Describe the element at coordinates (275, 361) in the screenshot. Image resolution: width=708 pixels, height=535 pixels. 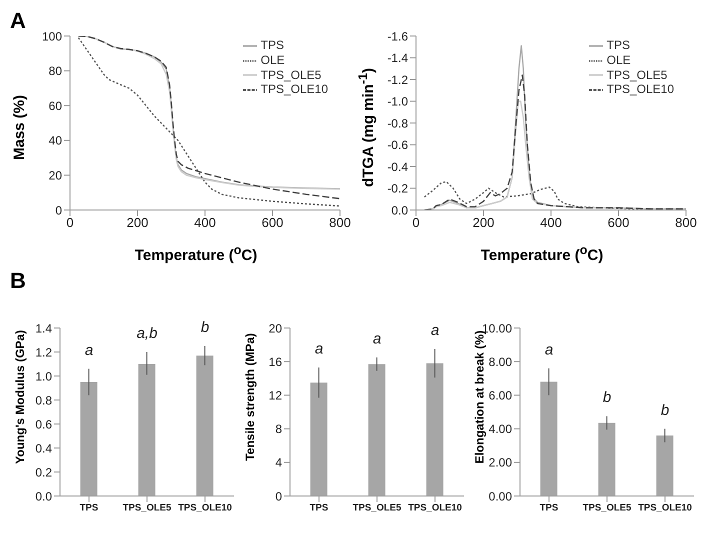
I see `y-tick-label: 16` at that location.